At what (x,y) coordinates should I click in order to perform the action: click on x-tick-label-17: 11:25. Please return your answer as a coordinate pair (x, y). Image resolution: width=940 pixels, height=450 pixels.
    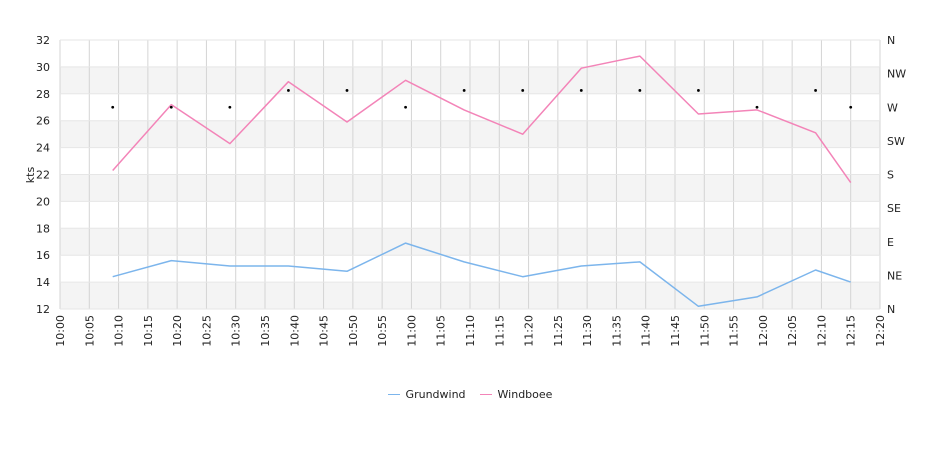
    Looking at the image, I should click on (558, 331).